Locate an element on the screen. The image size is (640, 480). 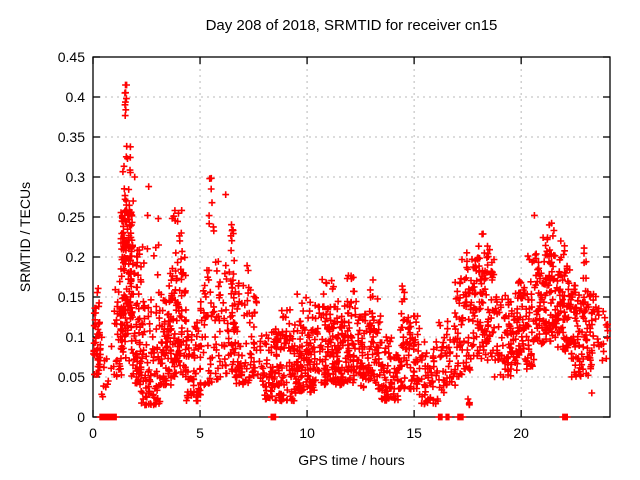
y-tick-label-0.15: 0.15 is located at coordinates (71, 297).